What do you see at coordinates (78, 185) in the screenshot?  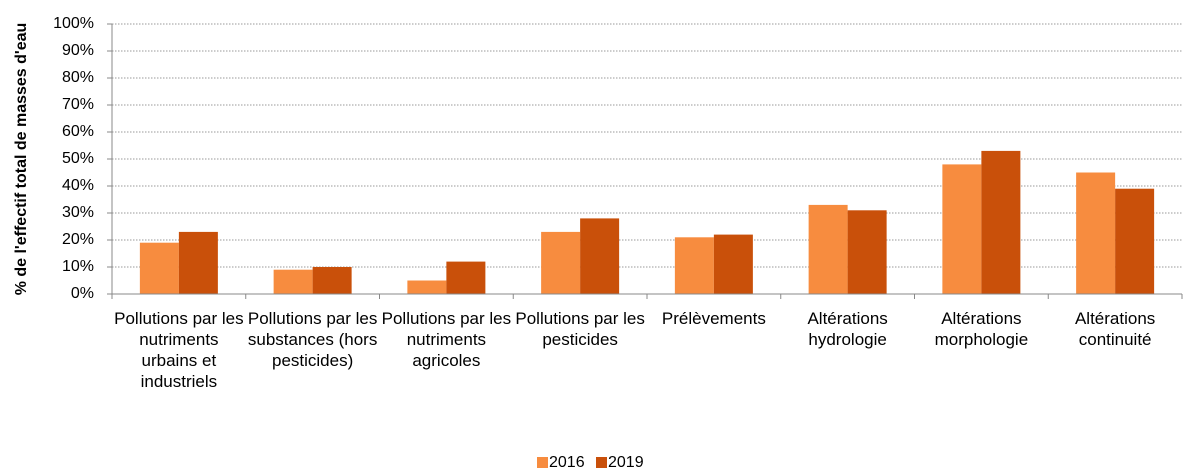 I see `y-tick-label: 40%` at bounding box center [78, 185].